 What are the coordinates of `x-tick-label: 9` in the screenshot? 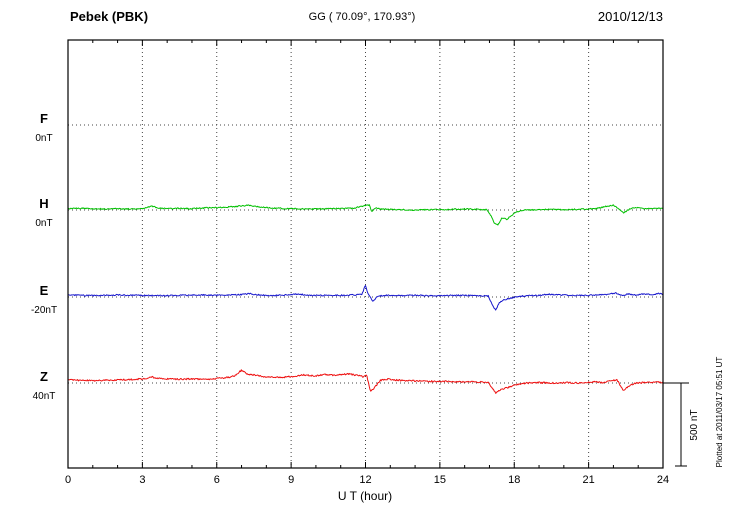 It's located at (291, 480).